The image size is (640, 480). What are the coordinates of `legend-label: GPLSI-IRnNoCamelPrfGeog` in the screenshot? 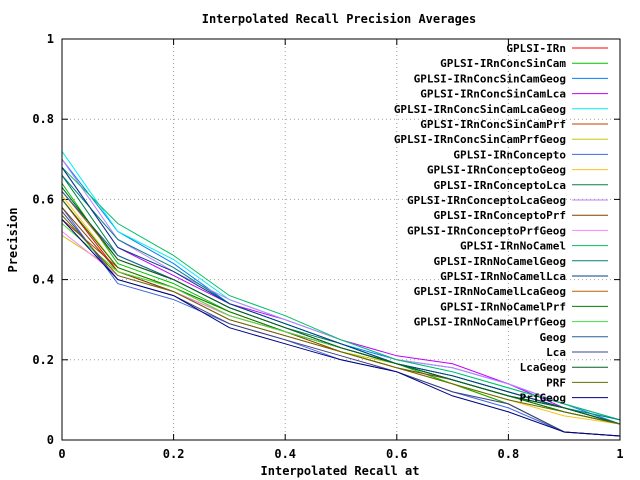 It's located at (490, 322).